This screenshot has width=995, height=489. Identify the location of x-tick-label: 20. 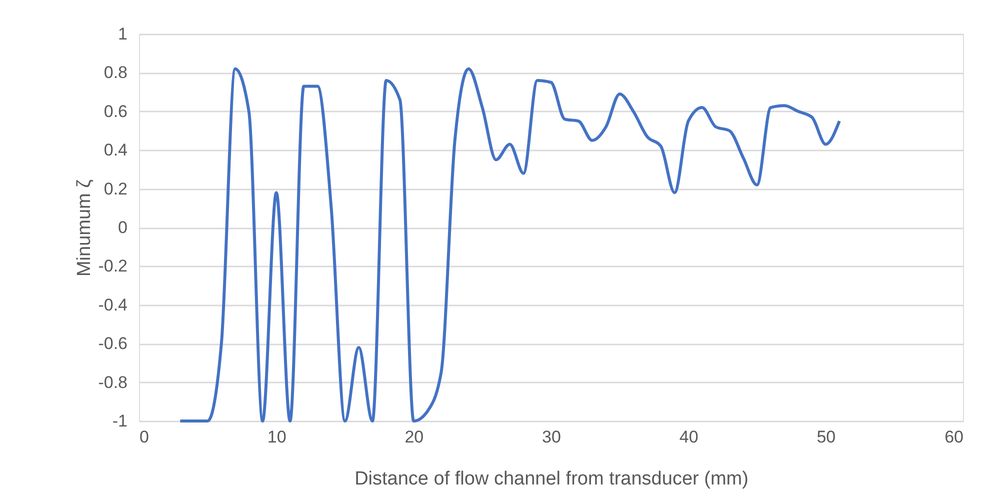
(414, 437).